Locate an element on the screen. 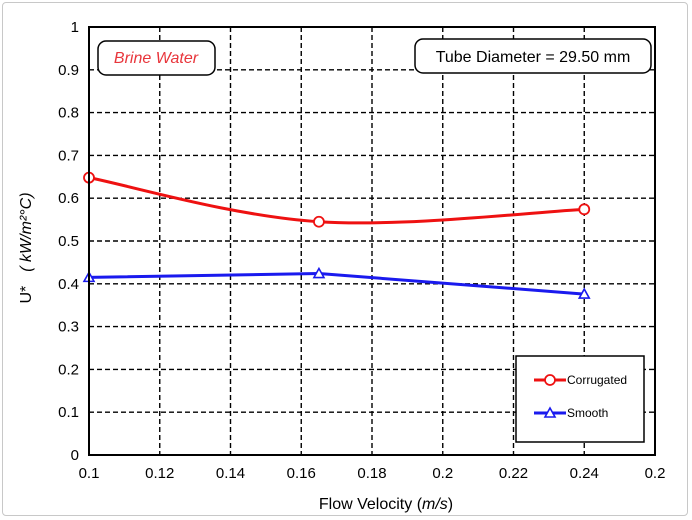  y-tick-label: 0.1 is located at coordinates (68, 412).